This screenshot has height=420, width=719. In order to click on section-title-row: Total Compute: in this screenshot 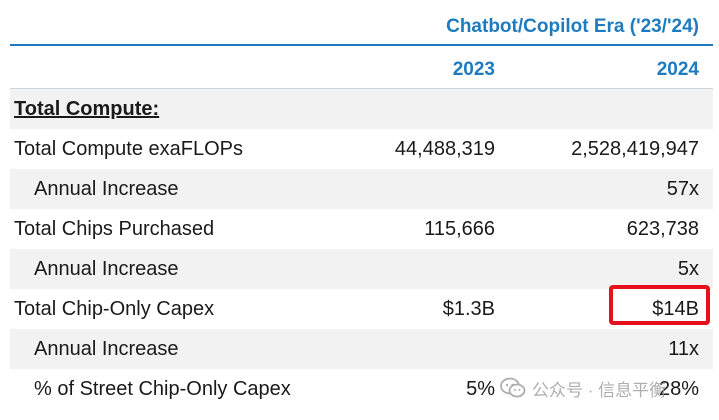, I will do `click(361, 109)`.